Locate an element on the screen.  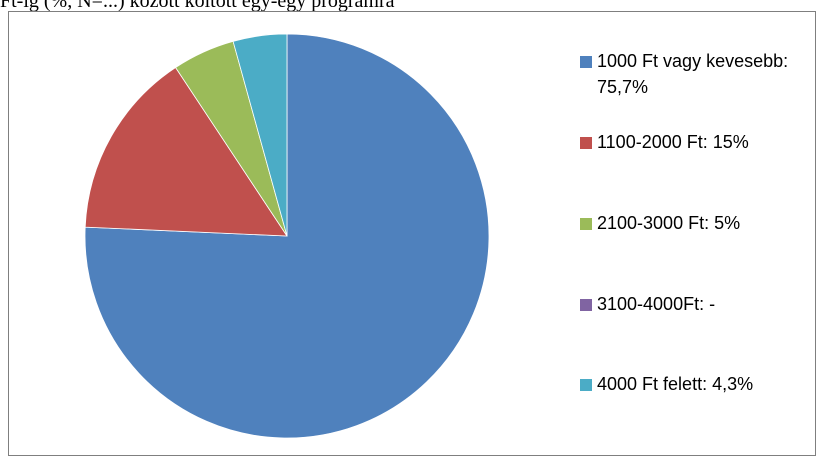
legend-label: 2100-3000 Ft: 5% is located at coordinates (669, 223).